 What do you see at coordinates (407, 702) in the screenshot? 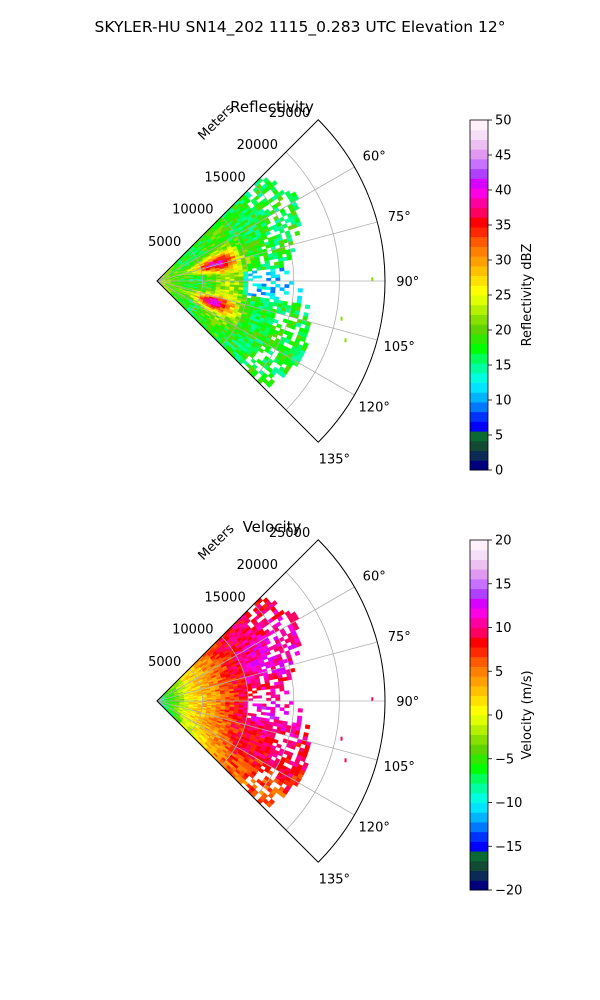
I see `angle-tick-label: 90°` at bounding box center [407, 702].